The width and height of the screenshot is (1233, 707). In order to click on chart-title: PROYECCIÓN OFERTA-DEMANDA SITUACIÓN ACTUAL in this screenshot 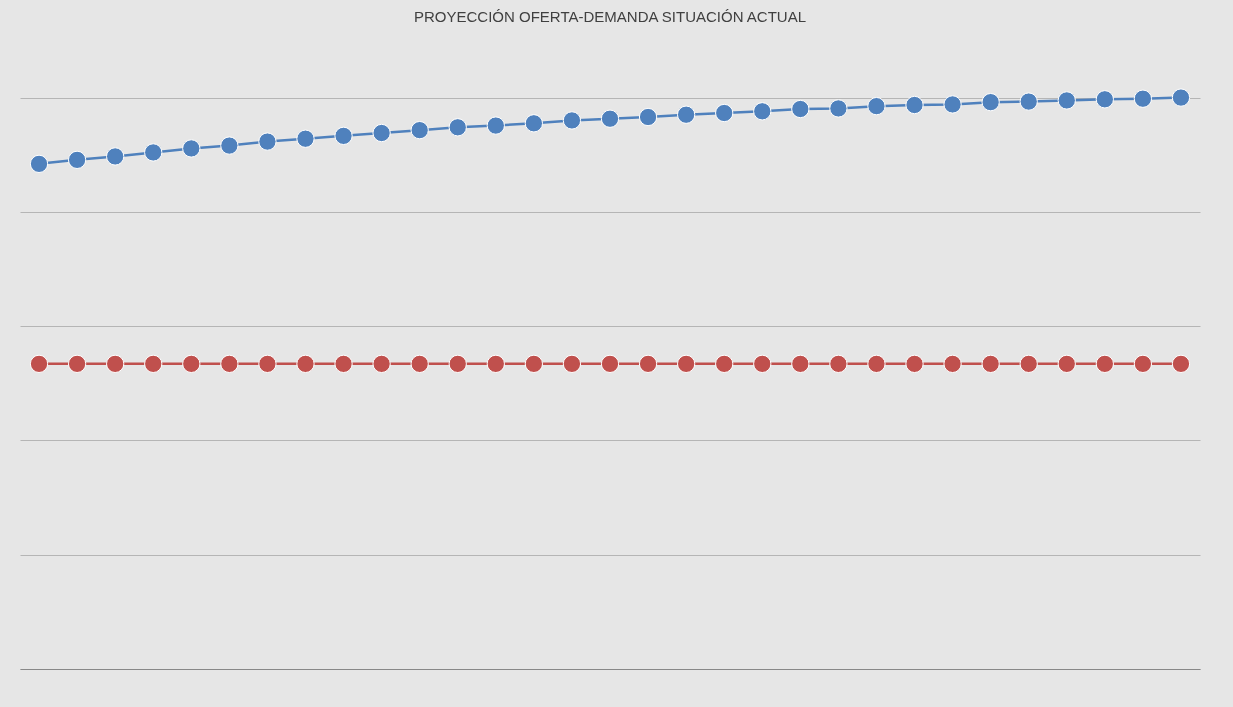, I will do `click(610, 16)`.